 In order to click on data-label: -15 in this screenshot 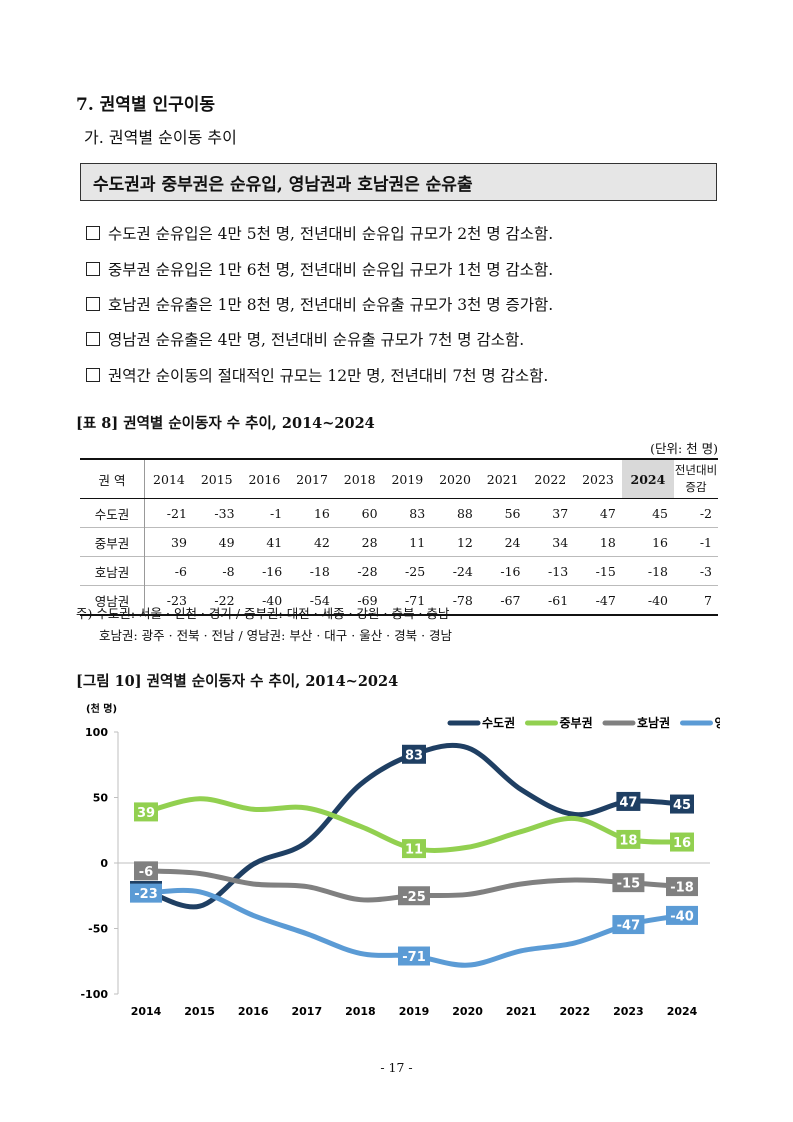, I will do `click(629, 884)`.